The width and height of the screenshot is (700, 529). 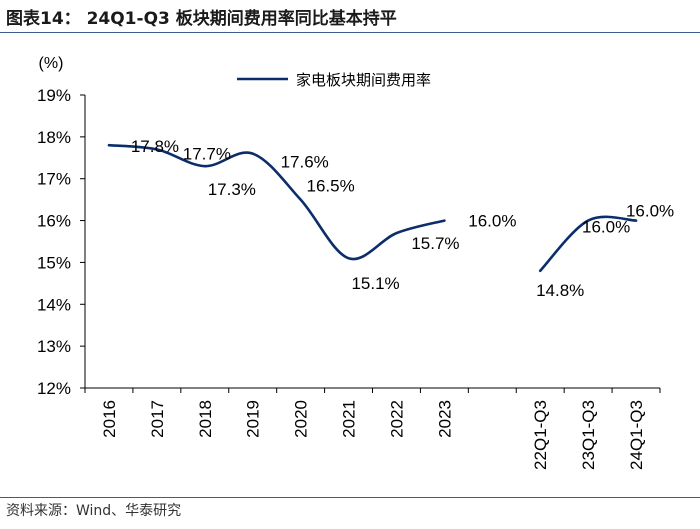 I want to click on x-tick-label: 2023, so click(x=444, y=419).